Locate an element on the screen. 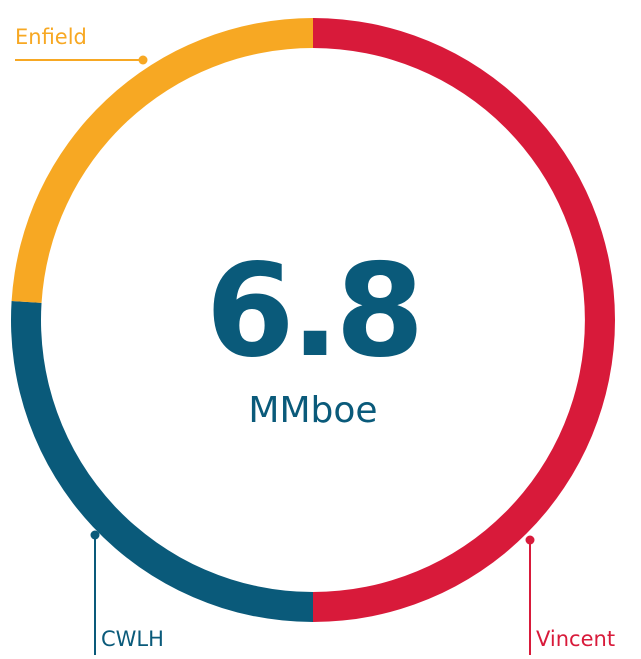  segment-label: CWLH is located at coordinates (132, 639).